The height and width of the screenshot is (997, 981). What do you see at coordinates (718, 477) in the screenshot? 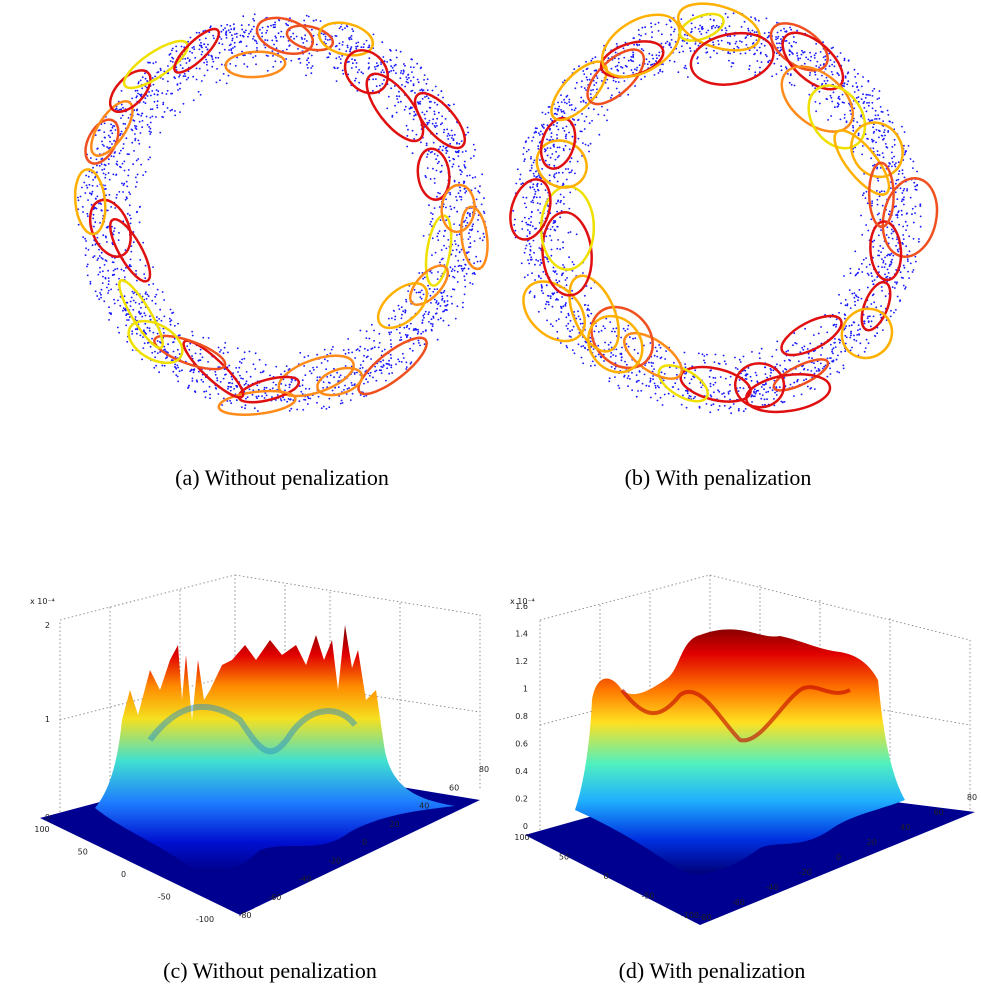
I see `caption: (b) With penalization` at bounding box center [718, 477].